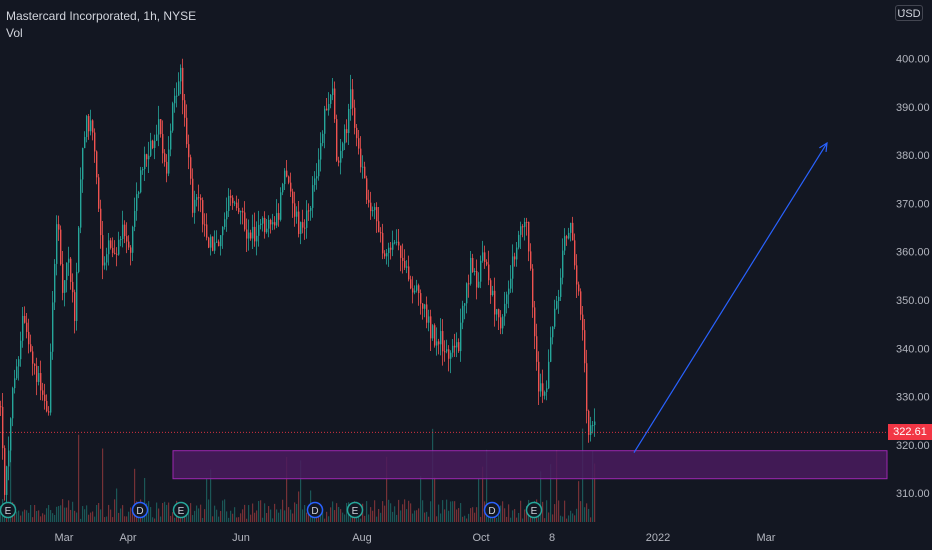 This screenshot has height=550, width=932. What do you see at coordinates (730, 297) in the screenshot?
I see `trend-arrow` at bounding box center [730, 297].